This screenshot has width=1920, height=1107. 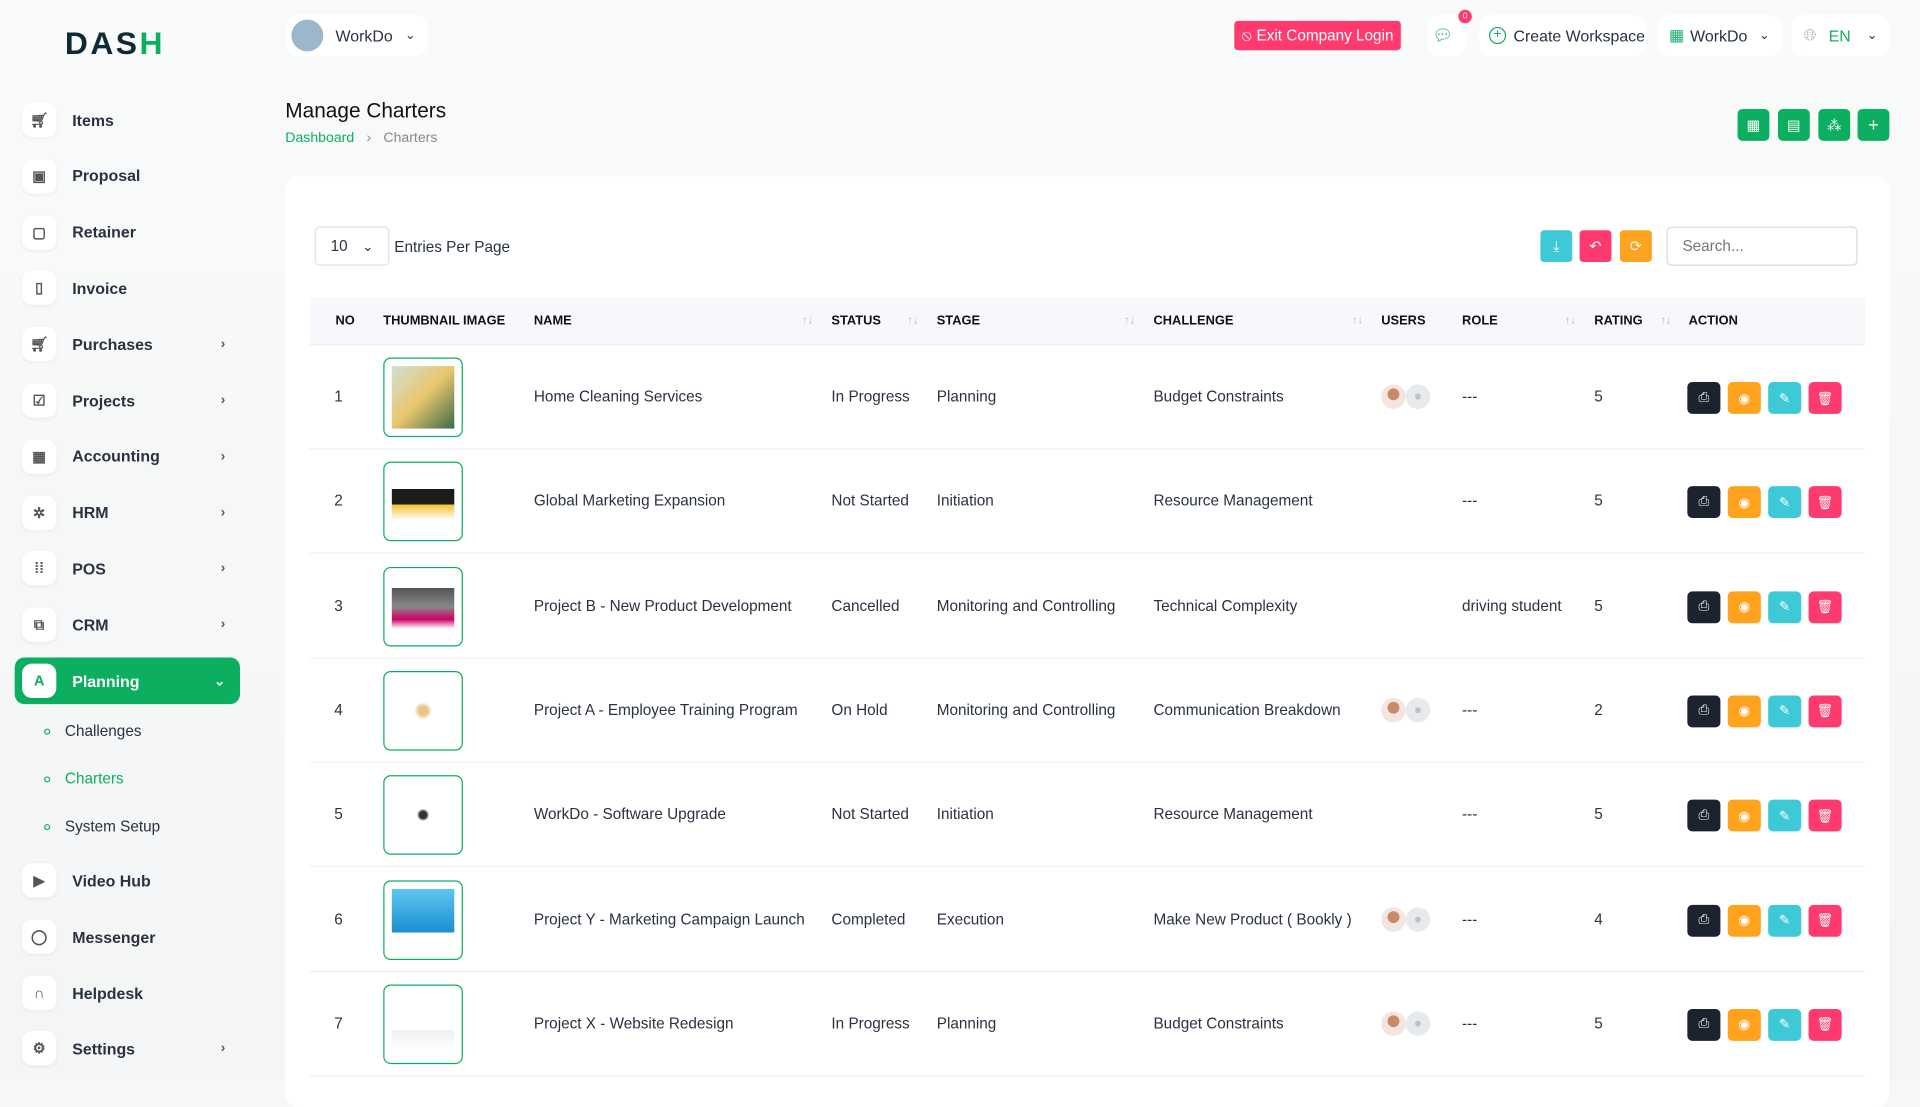 I want to click on sidebar-subitem-challenges: Challenges, so click(x=92, y=731).